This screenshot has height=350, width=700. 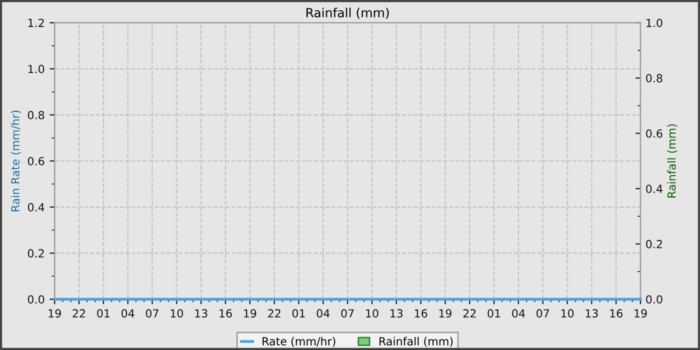 What do you see at coordinates (36, 115) in the screenshot?
I see `y-tick-label: 0.8` at bounding box center [36, 115].